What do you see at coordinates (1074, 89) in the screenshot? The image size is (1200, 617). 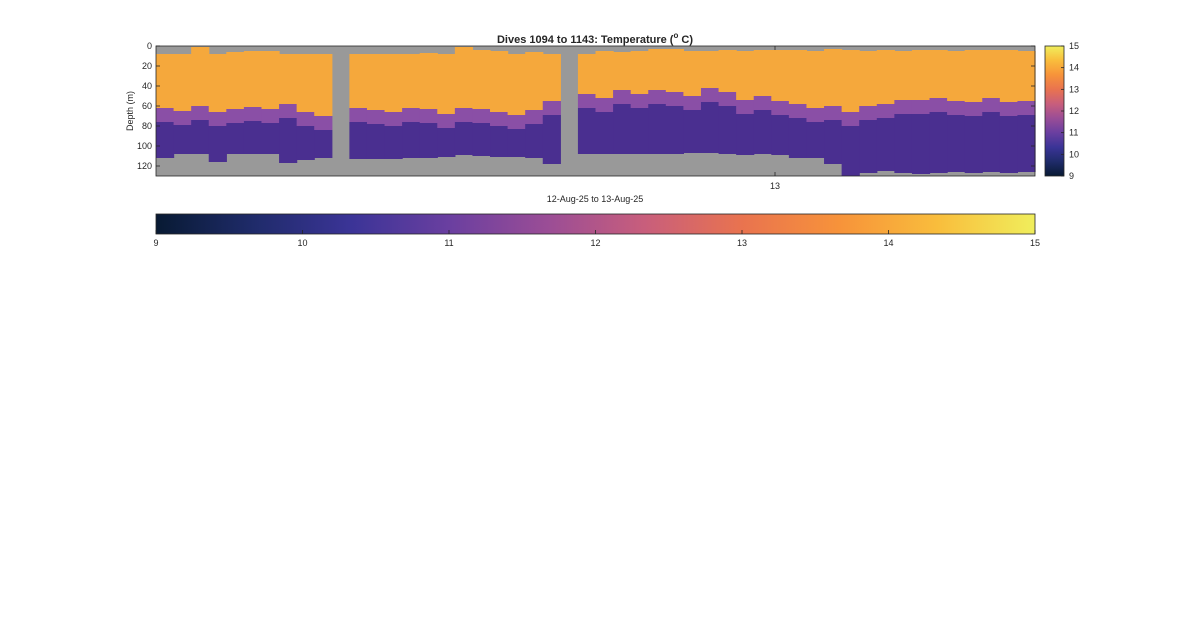 I see `colorbar-tick-label: 13` at bounding box center [1074, 89].